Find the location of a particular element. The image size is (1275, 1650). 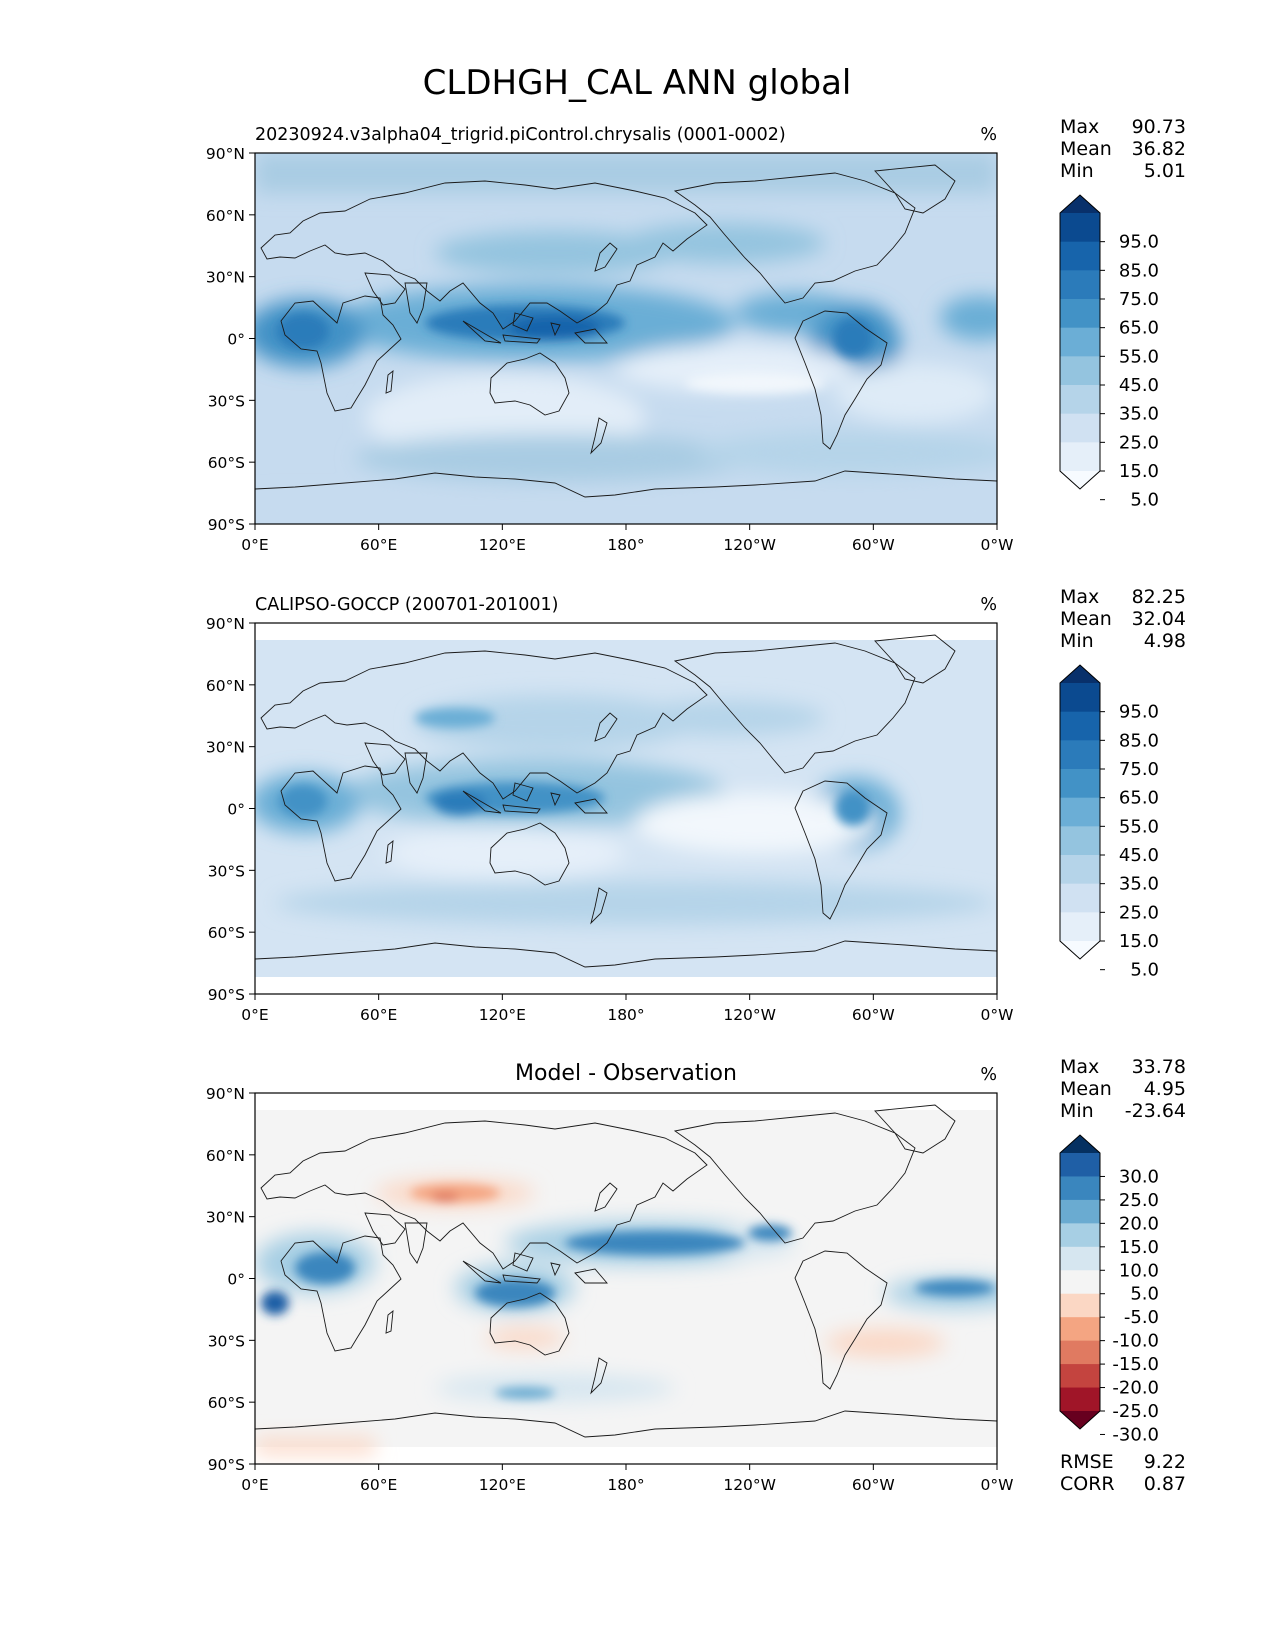

colorbar-label: 10.0 is located at coordinates (1139, 1270).